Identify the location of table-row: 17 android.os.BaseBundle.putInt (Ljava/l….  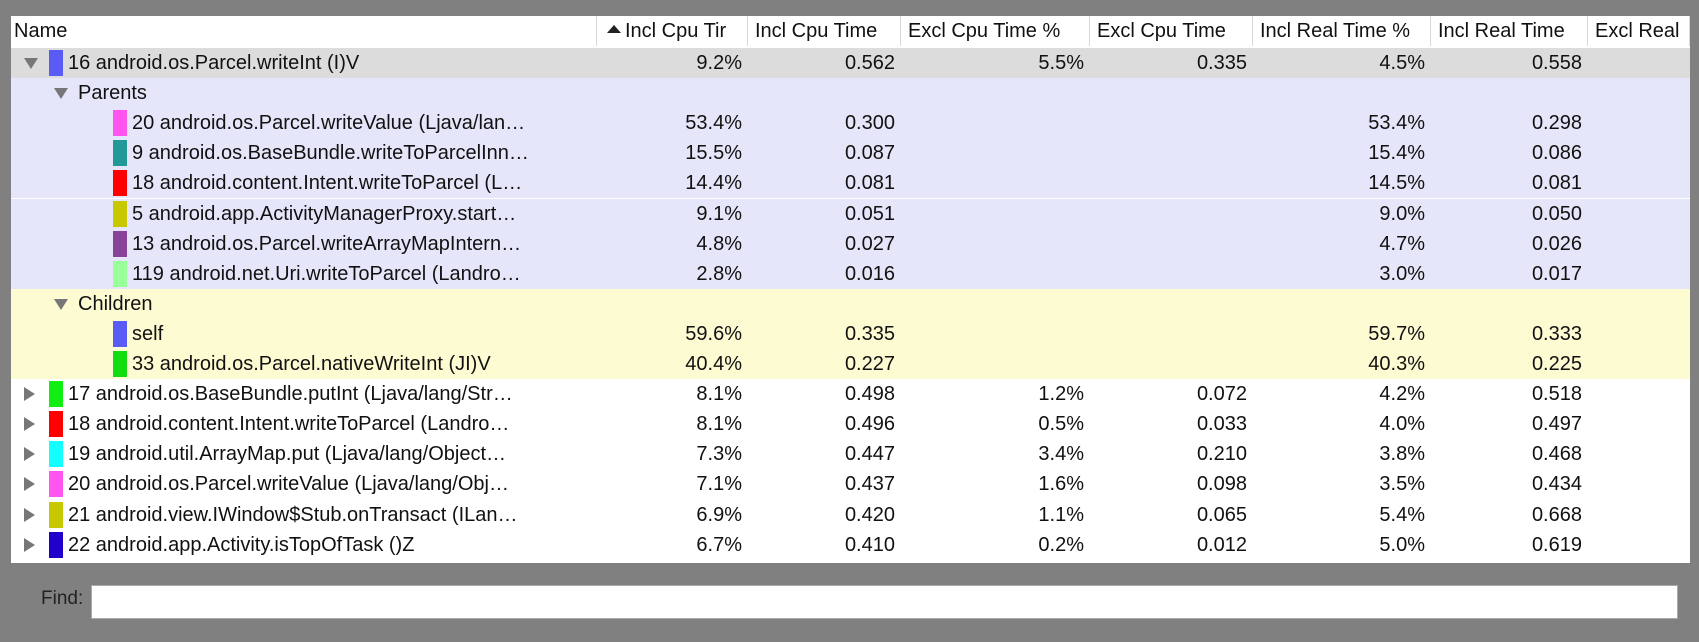
(850, 394).